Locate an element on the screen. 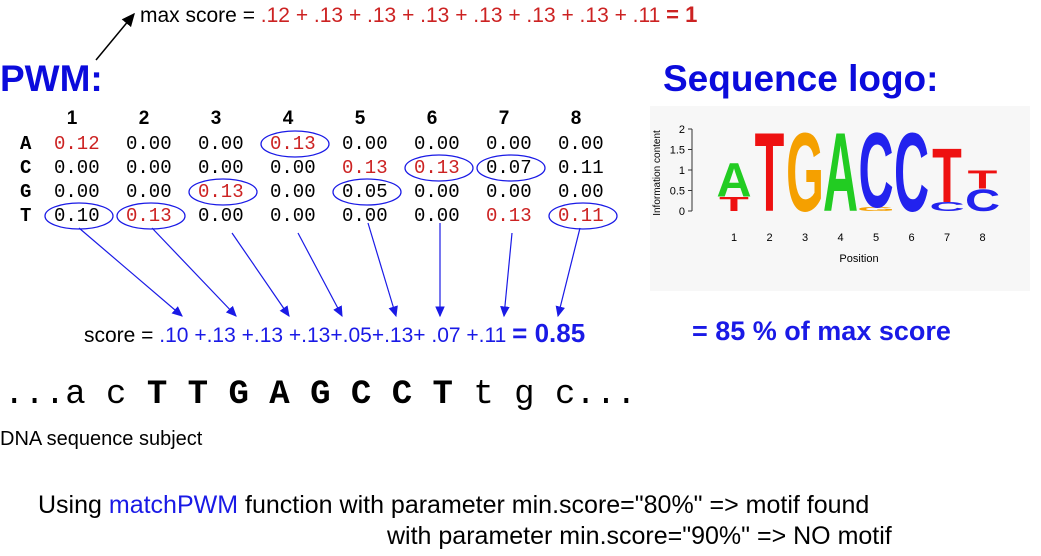 The width and height of the screenshot is (1041, 556). pwm-row-base: A is located at coordinates (26, 144).